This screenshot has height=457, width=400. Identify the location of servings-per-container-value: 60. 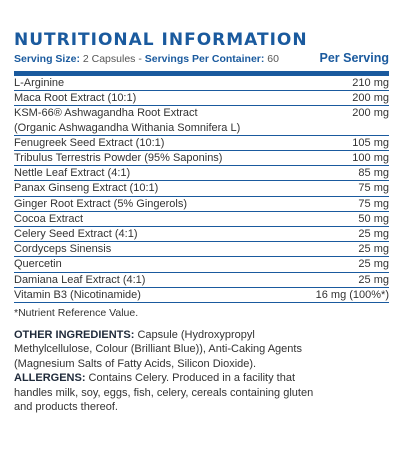
(273, 59).